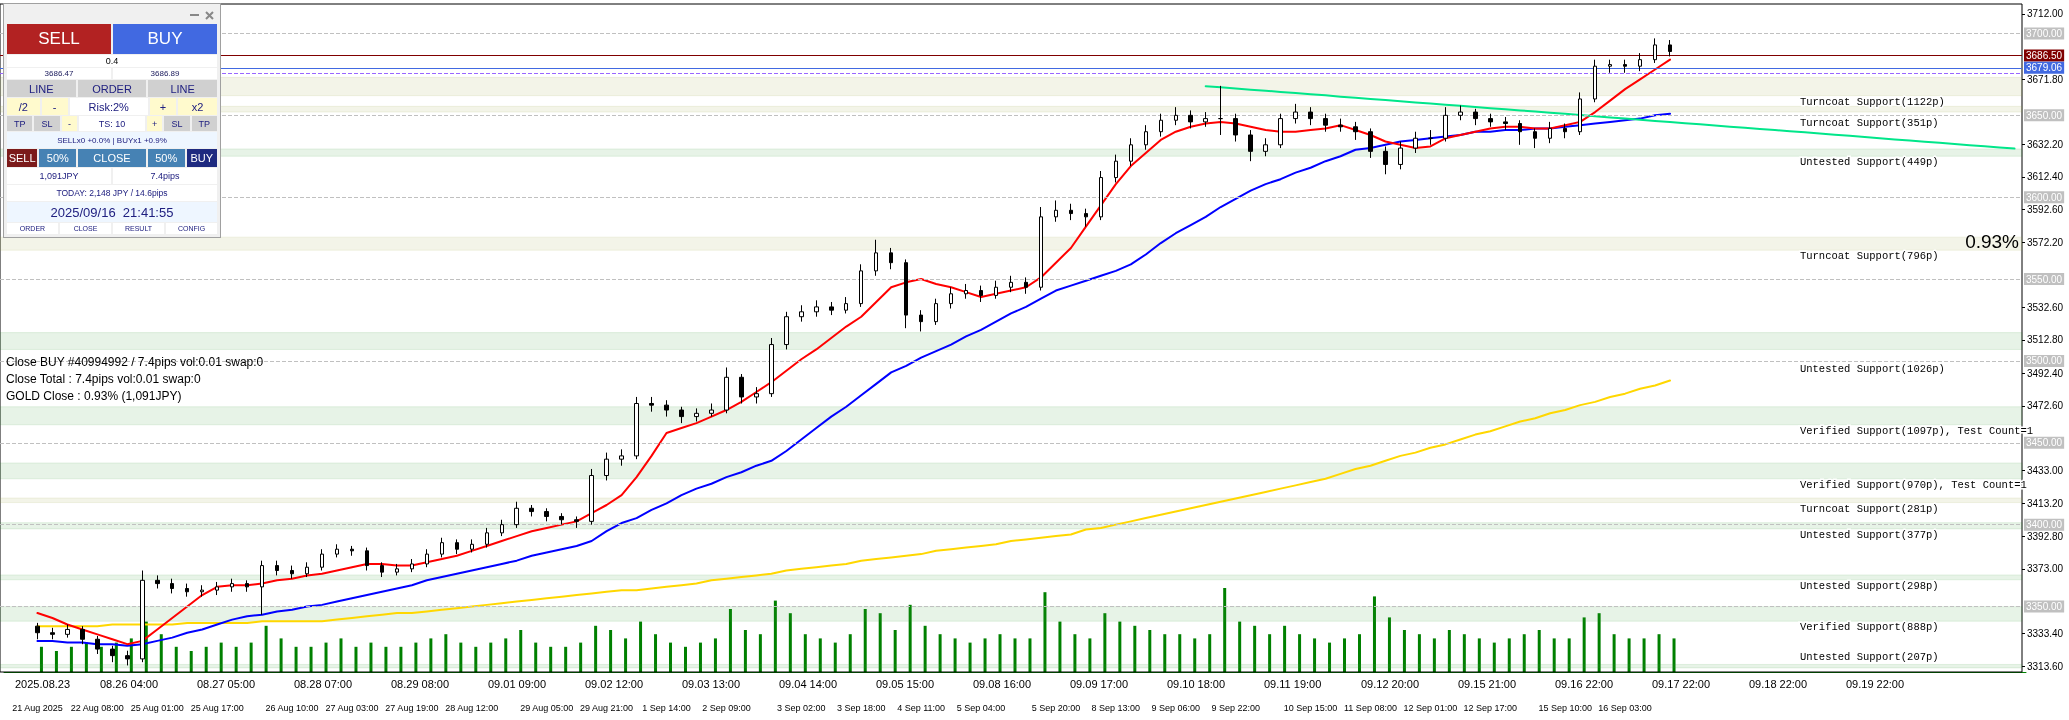 The image size is (2069, 720). I want to click on text: 08.27 05:00, so click(226, 684).